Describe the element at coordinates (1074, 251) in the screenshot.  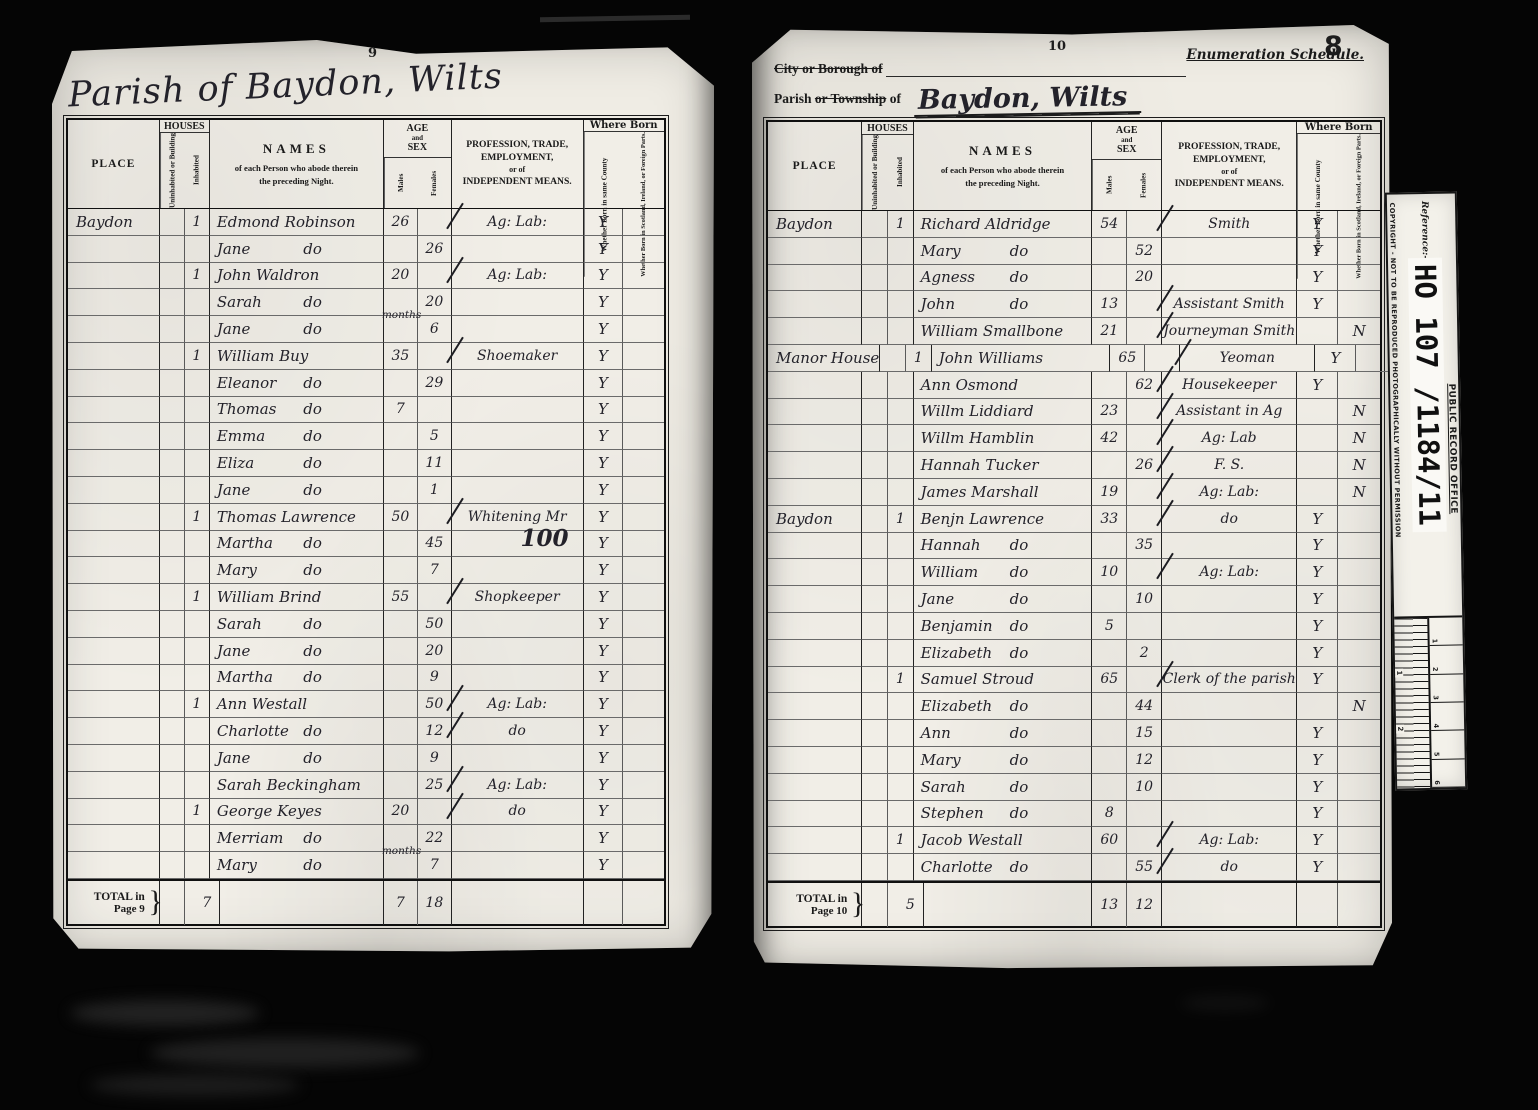
I see `census-row: Mary do 52 Y` at that location.